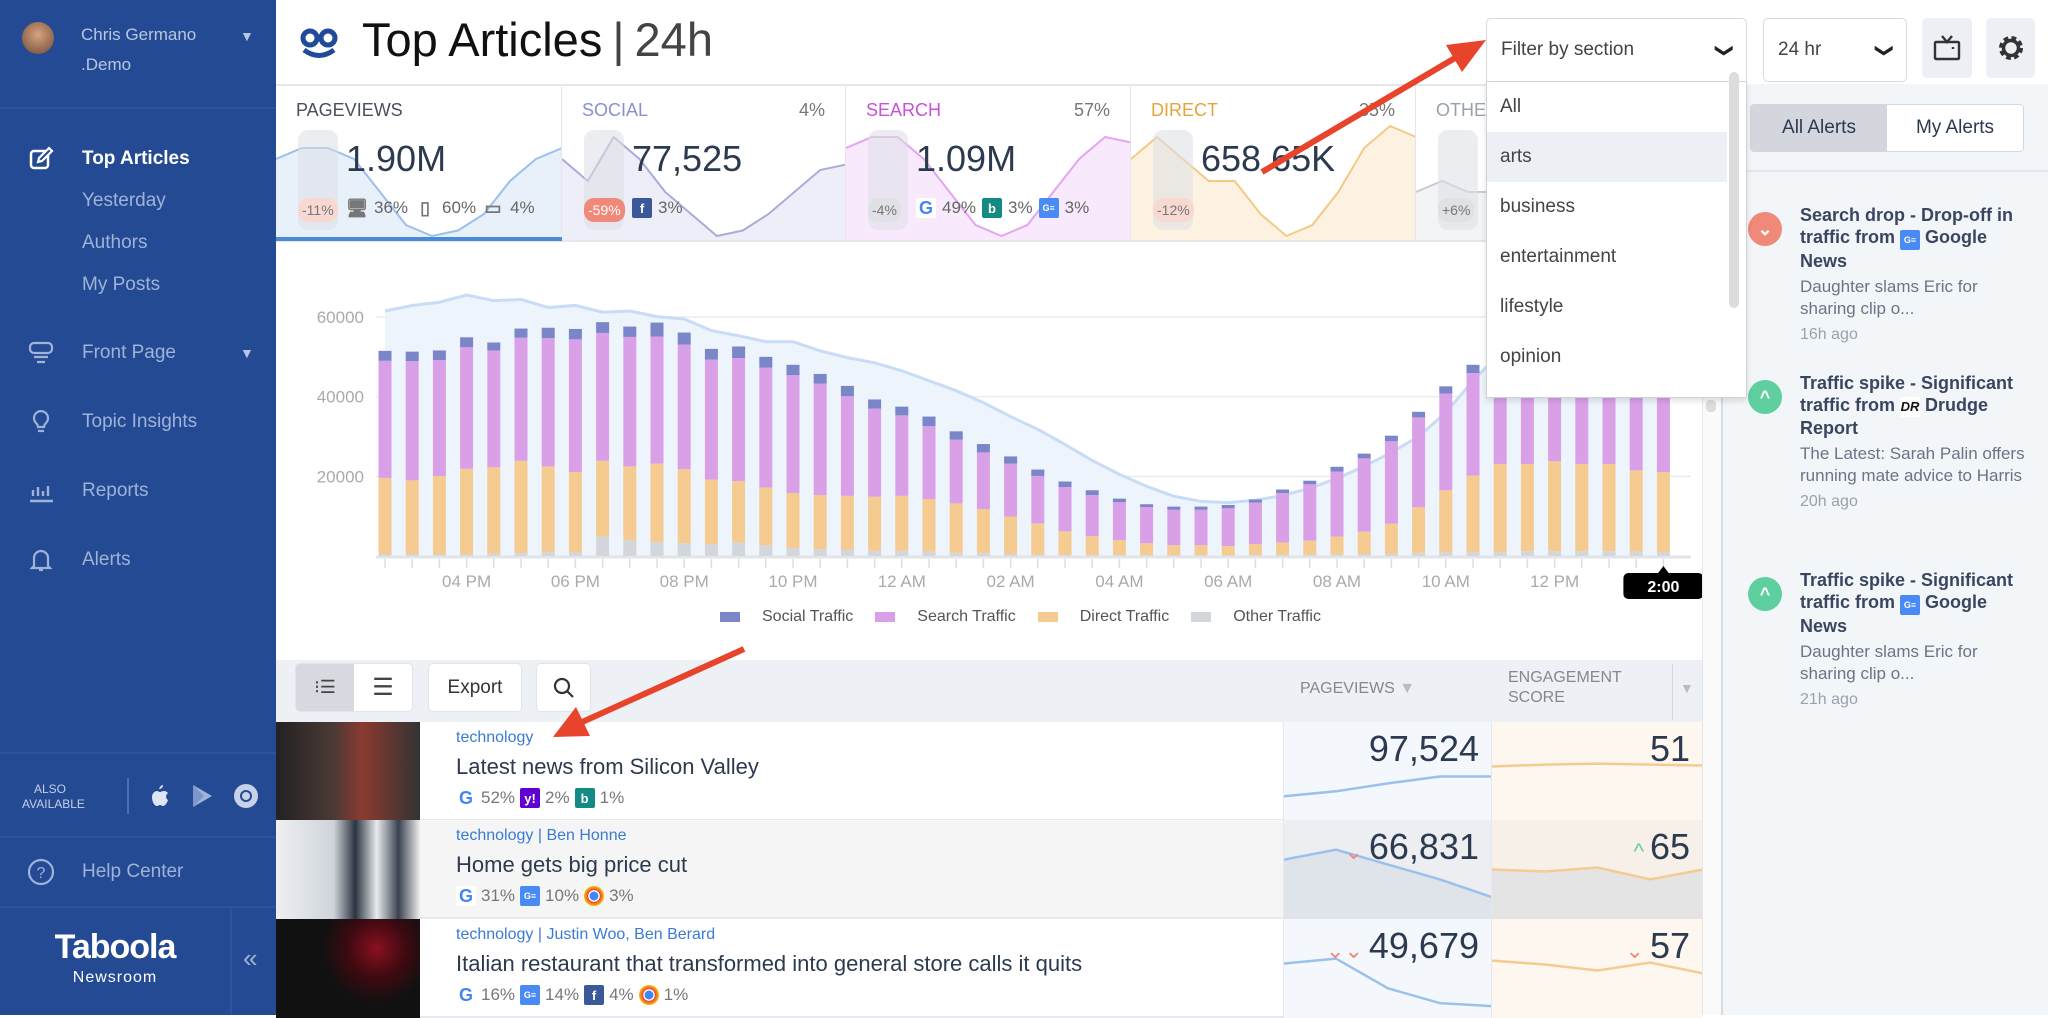 The width and height of the screenshot is (2048, 1018). What do you see at coordinates (2010, 48) in the screenshot?
I see `settings-button` at bounding box center [2010, 48].